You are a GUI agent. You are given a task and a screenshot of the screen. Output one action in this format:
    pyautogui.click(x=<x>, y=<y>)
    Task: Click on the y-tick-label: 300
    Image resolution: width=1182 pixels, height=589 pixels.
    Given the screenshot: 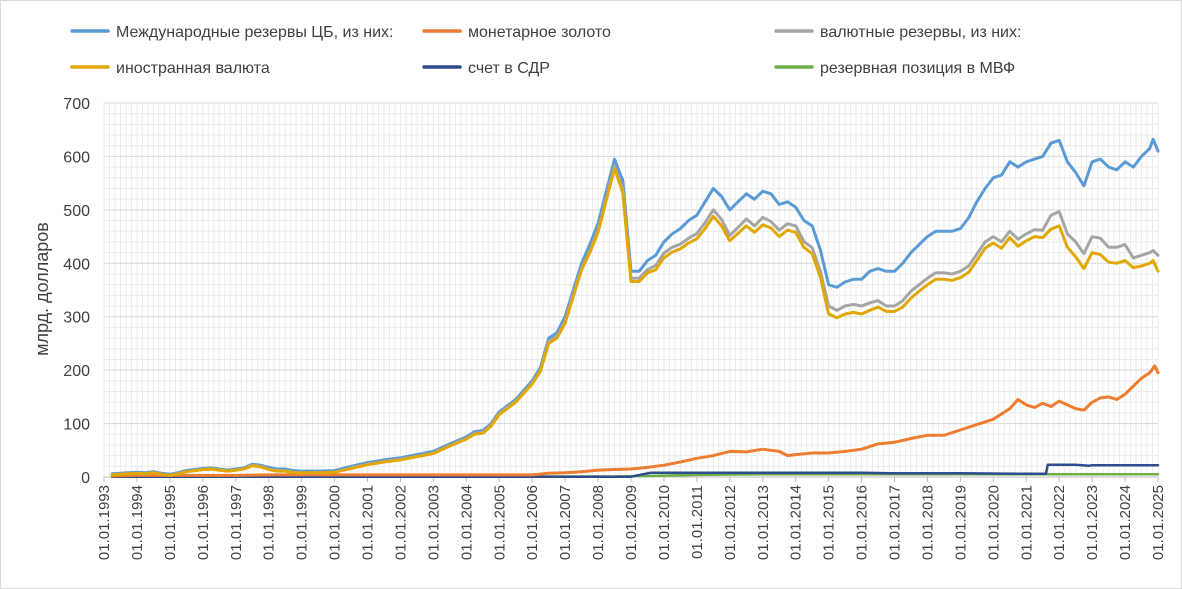 What is the action you would take?
    pyautogui.click(x=76, y=318)
    